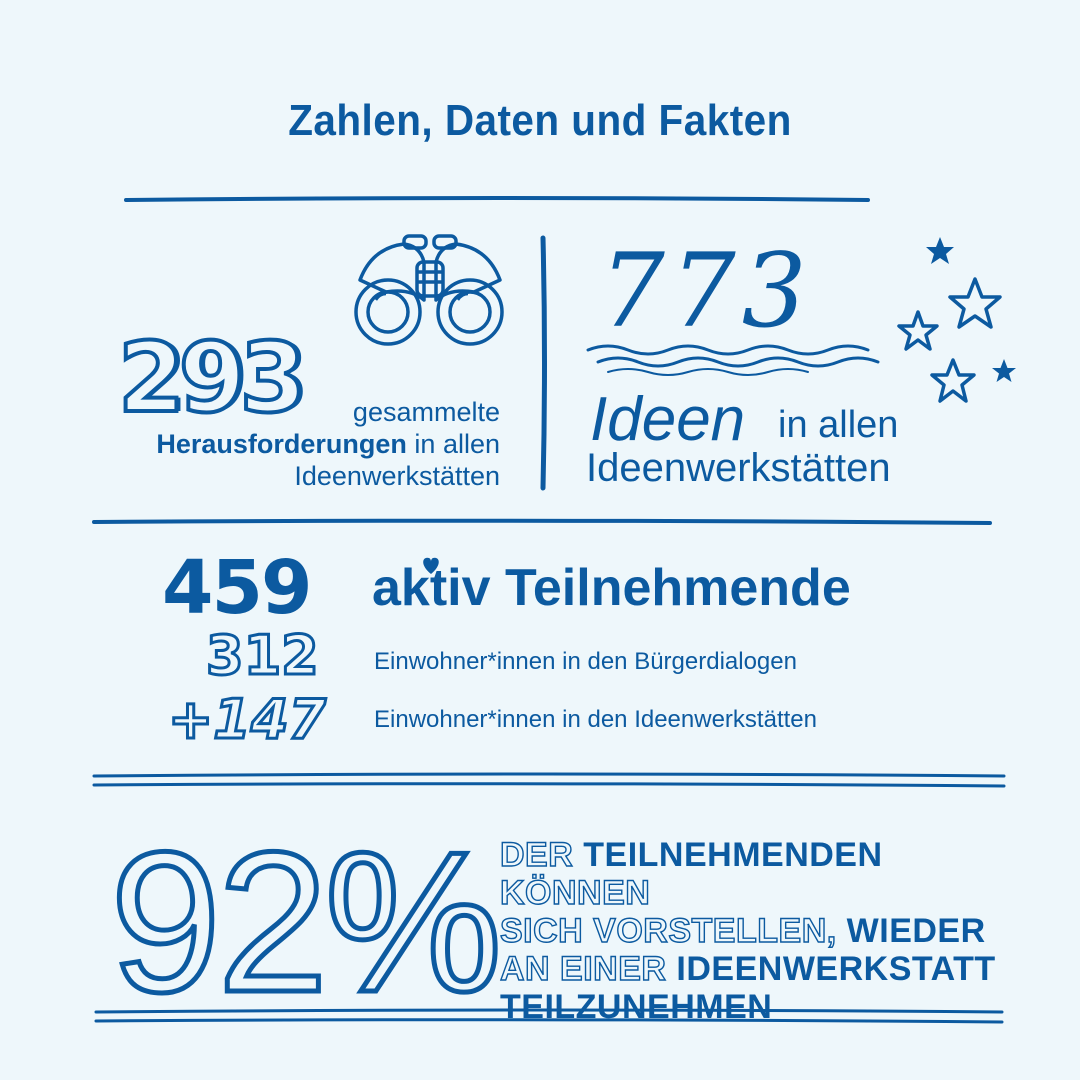  I want to click on participants-workshop-label: Einwohner*innen in den Ideenwerkstätten, so click(595, 719).